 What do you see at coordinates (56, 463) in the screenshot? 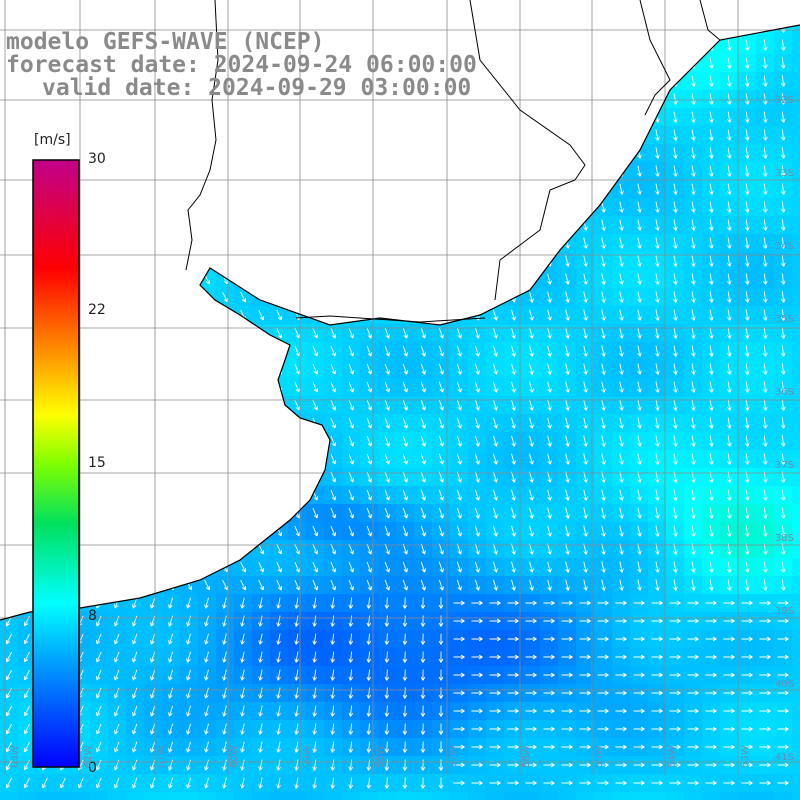
I see `colorbar-gradient` at bounding box center [56, 463].